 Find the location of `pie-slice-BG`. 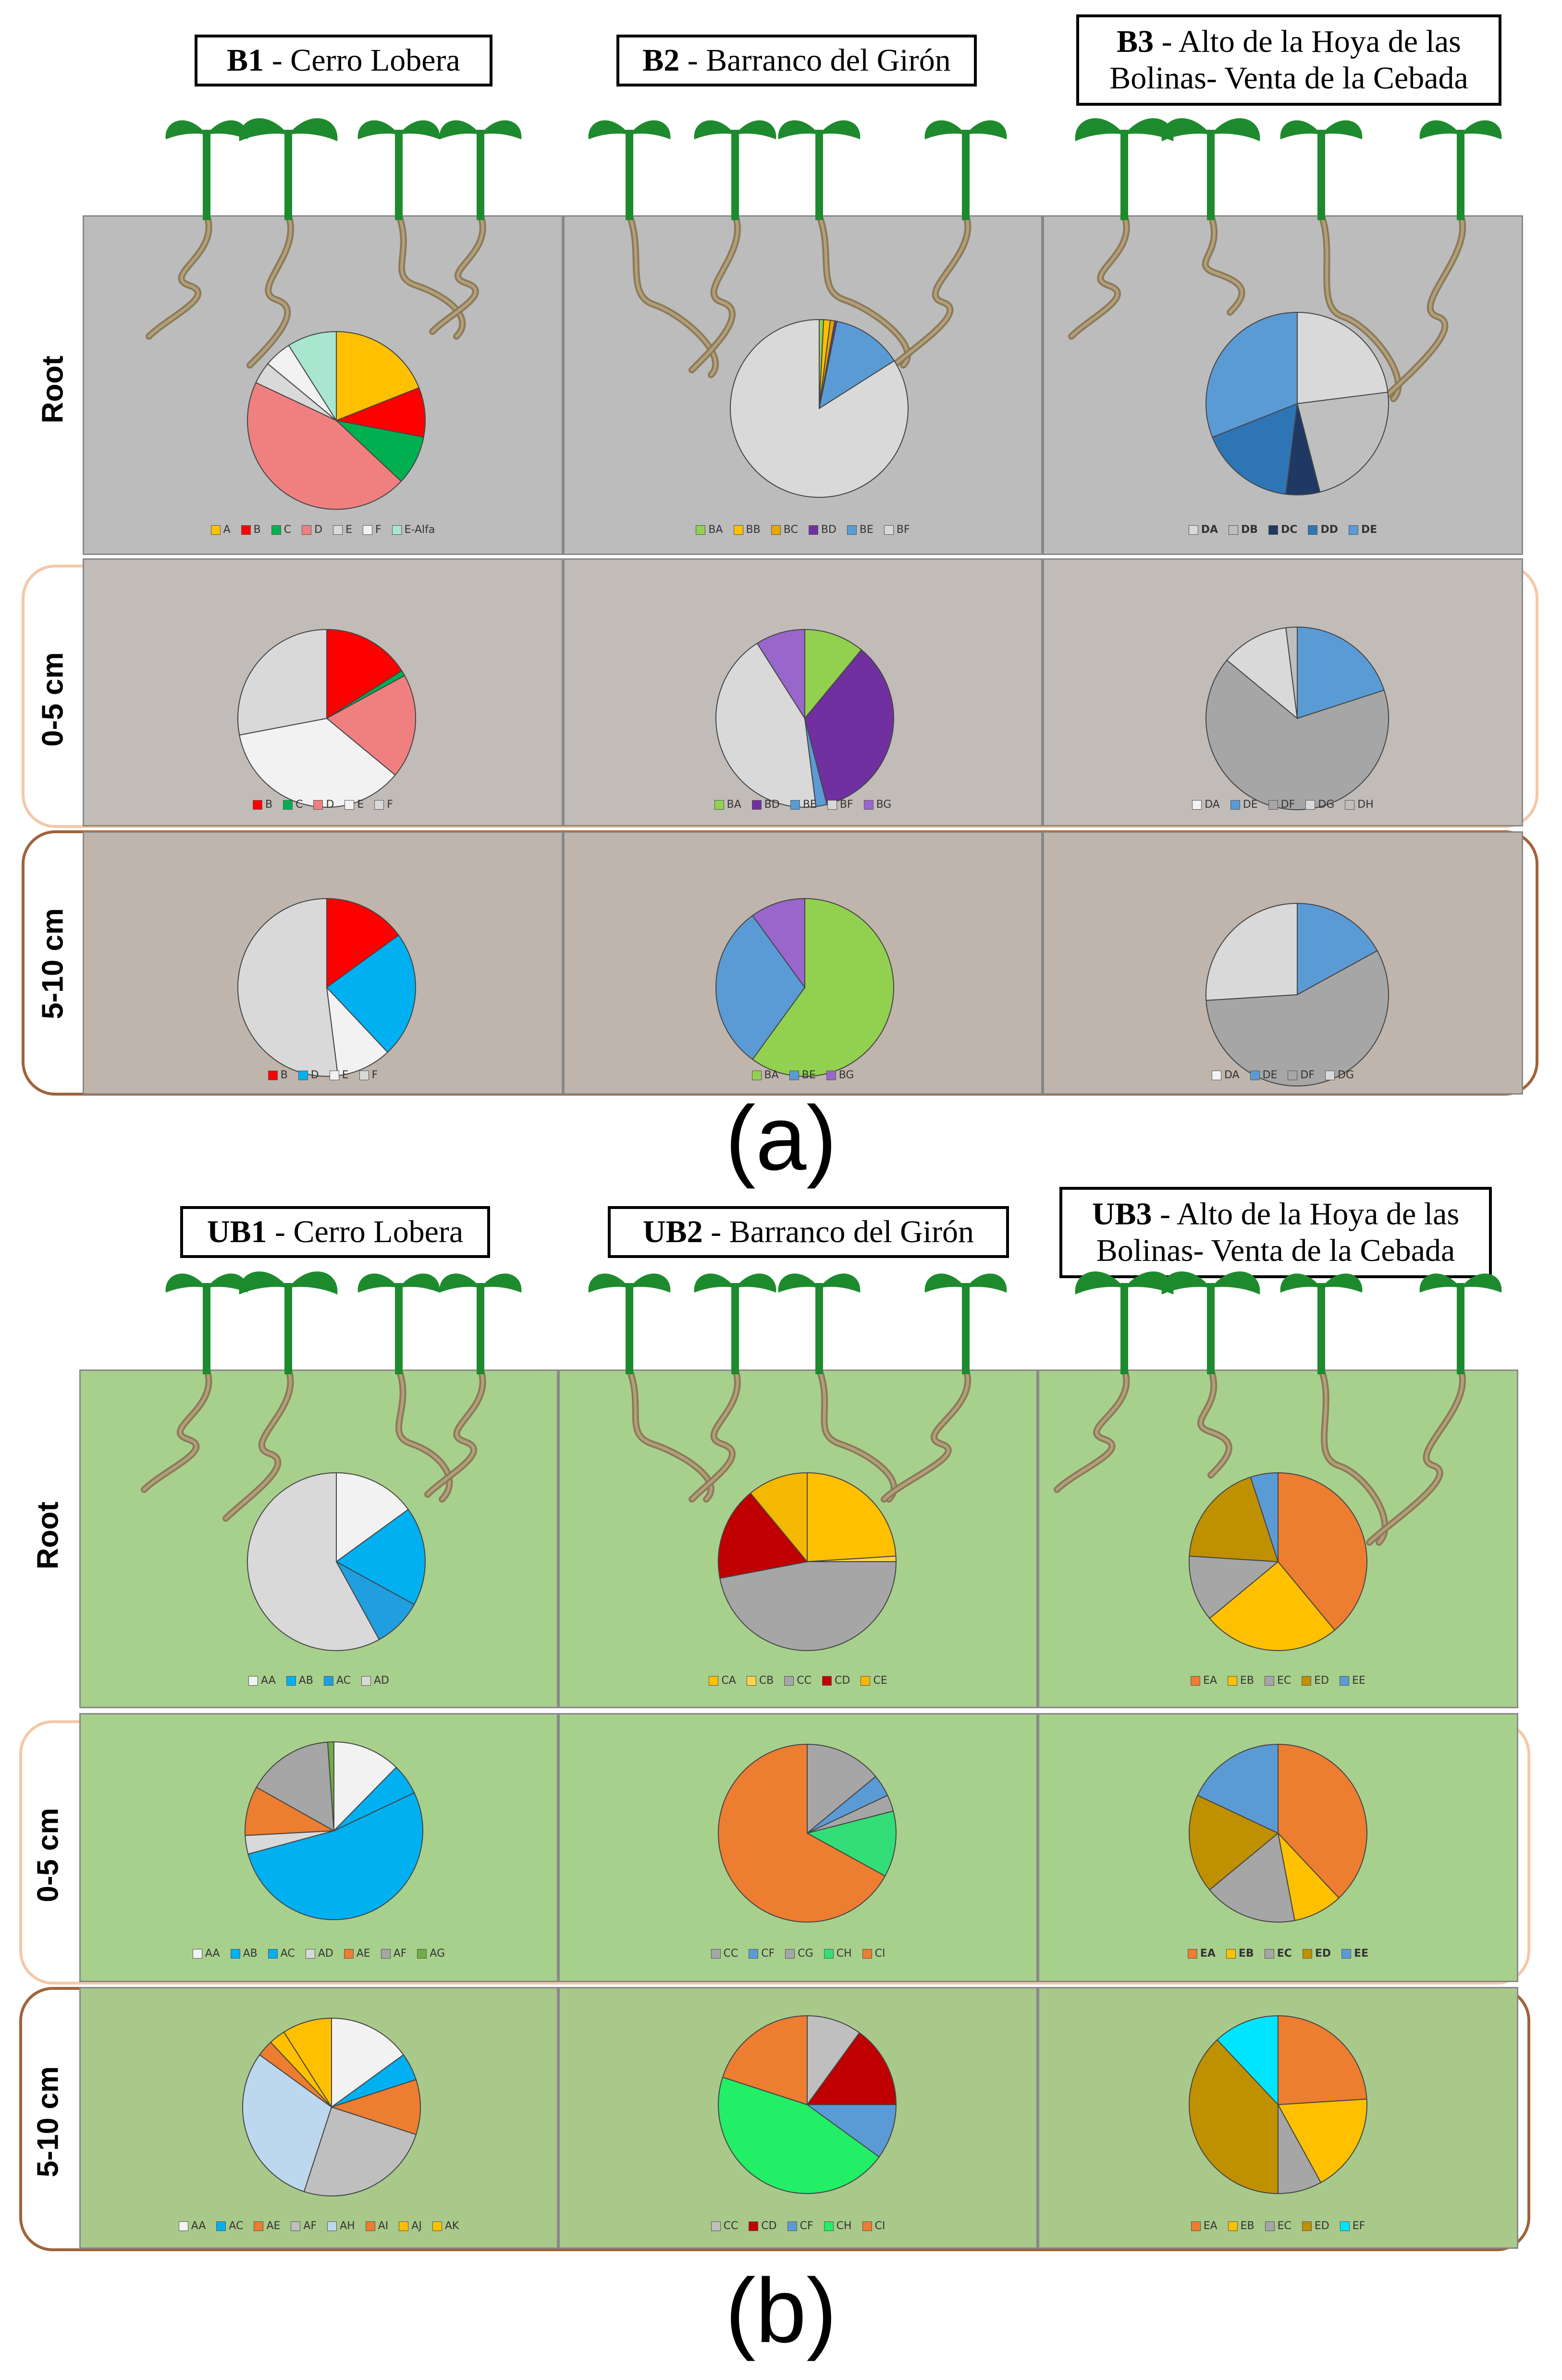

pie-slice-BG is located at coordinates (780, 675).